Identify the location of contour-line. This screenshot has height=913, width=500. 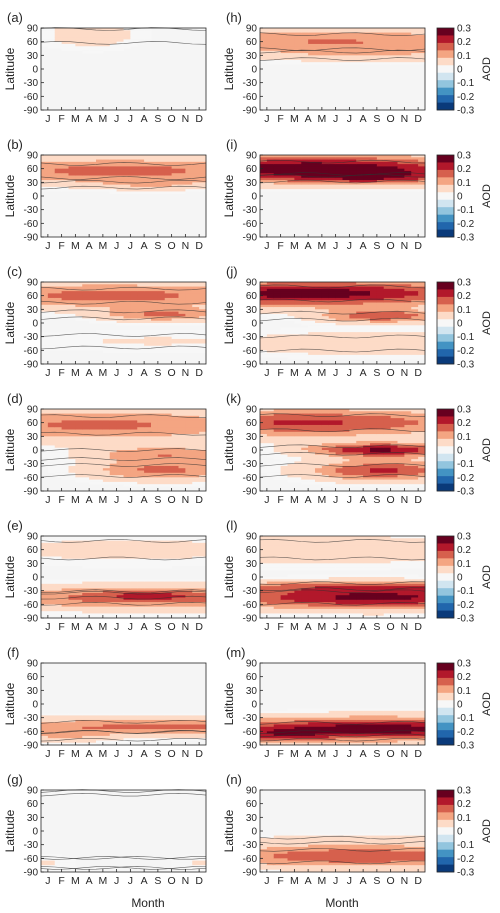
(123, 187).